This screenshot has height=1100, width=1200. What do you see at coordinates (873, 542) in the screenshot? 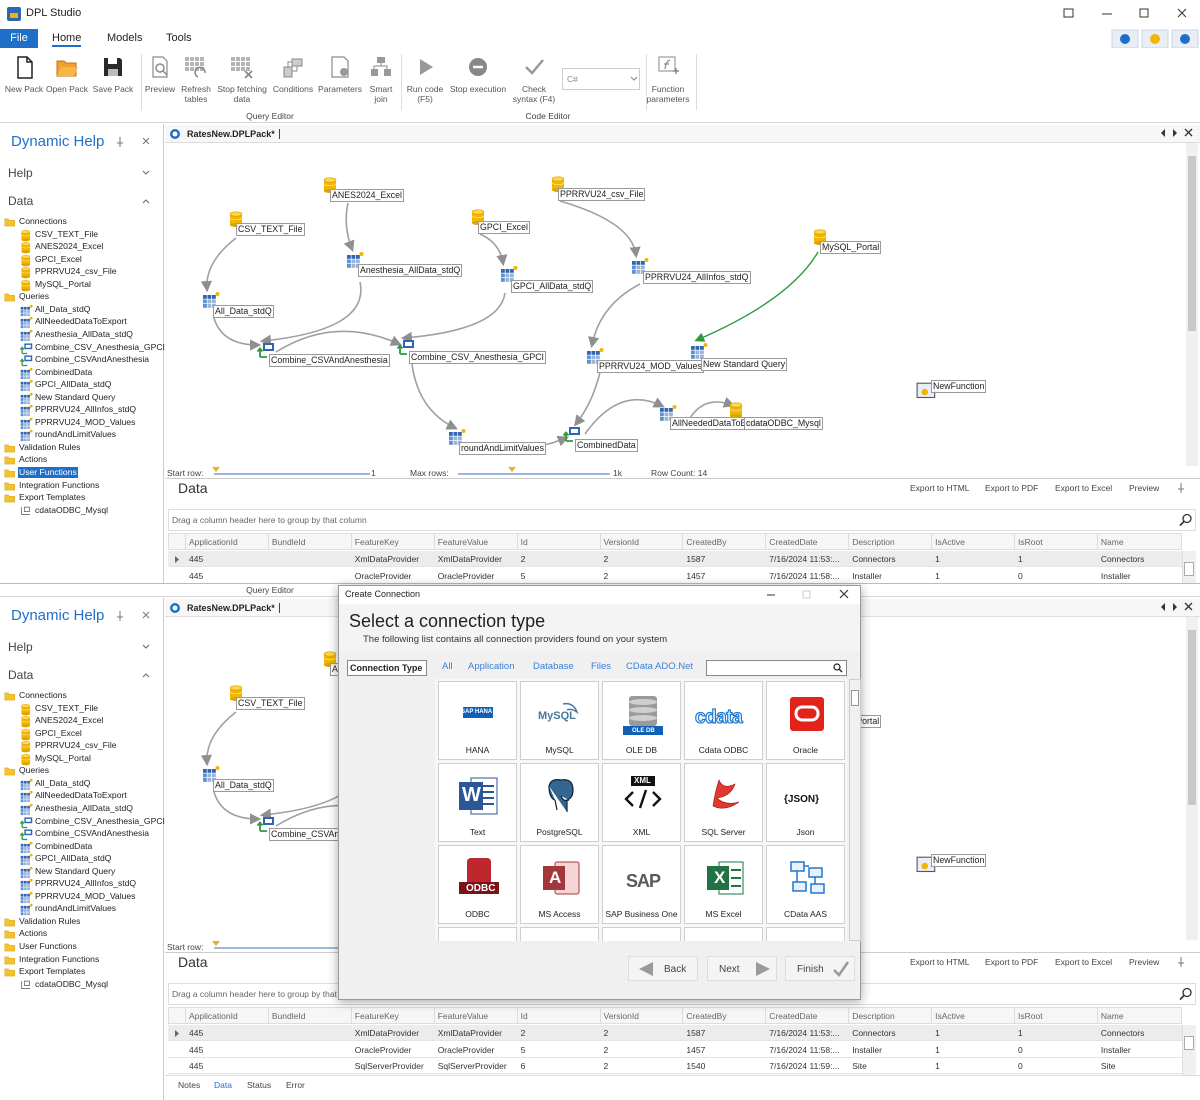
I see `grid-column-header: Description` at bounding box center [873, 542].